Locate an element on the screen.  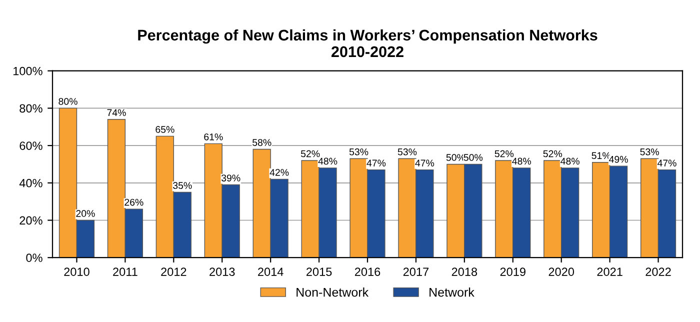
x-tick-label: 2021 is located at coordinates (609, 272).